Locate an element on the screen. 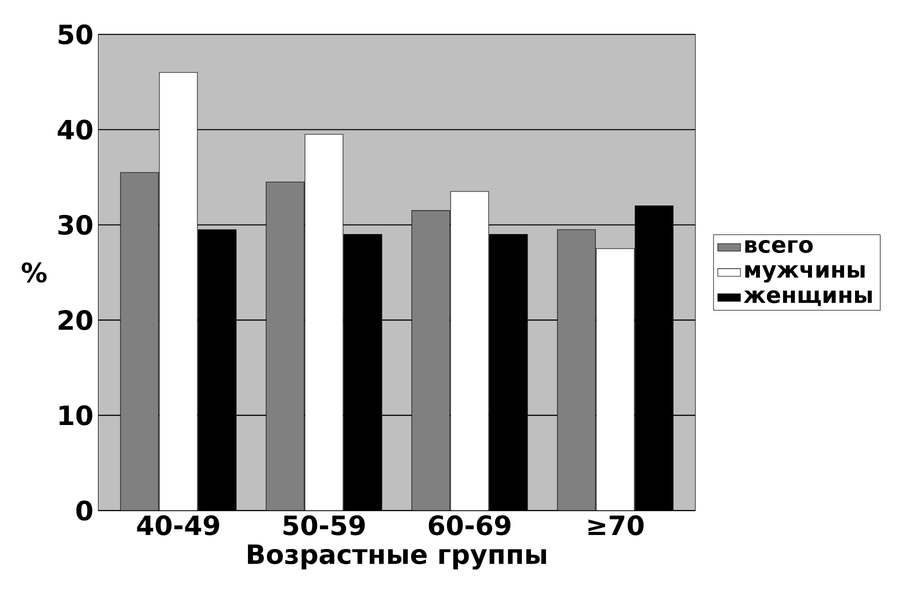 This screenshot has height=609, width=907. x-tick-label: ≥70 is located at coordinates (616, 525).